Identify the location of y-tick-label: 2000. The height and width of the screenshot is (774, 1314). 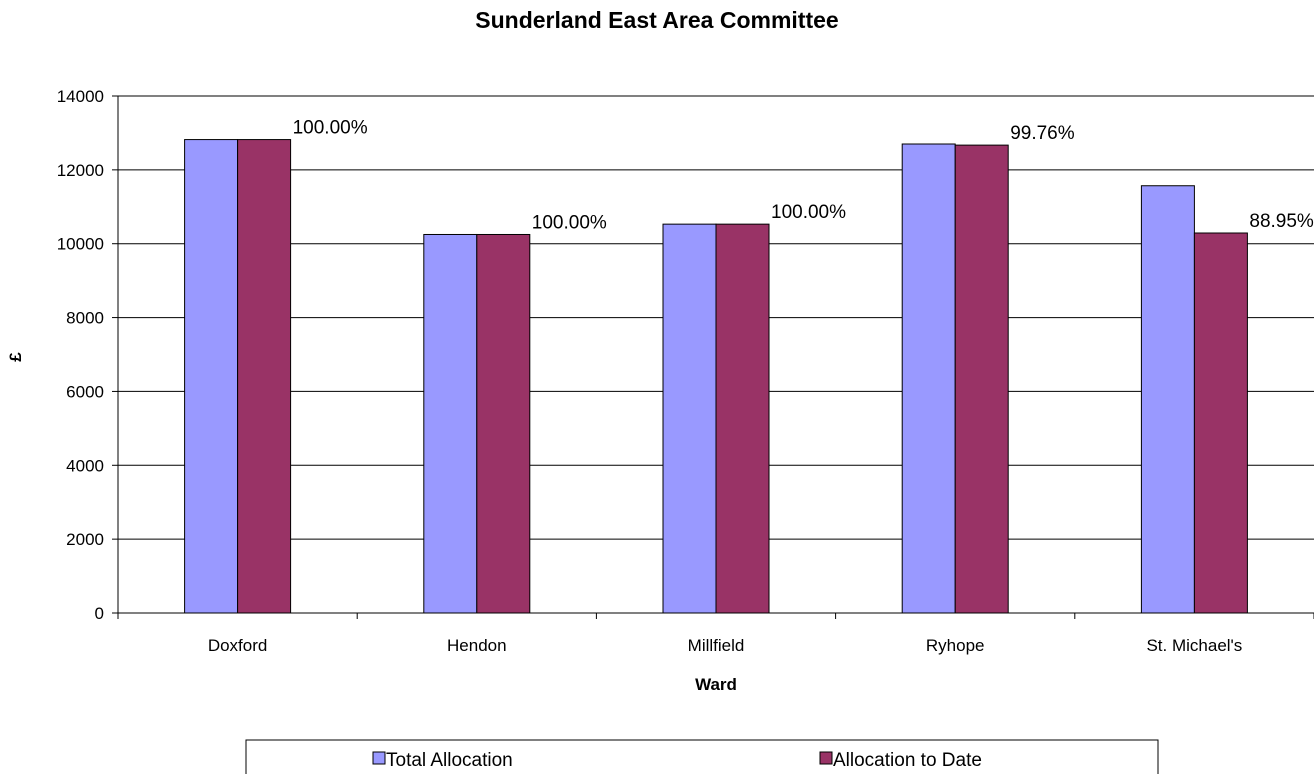
(85, 539).